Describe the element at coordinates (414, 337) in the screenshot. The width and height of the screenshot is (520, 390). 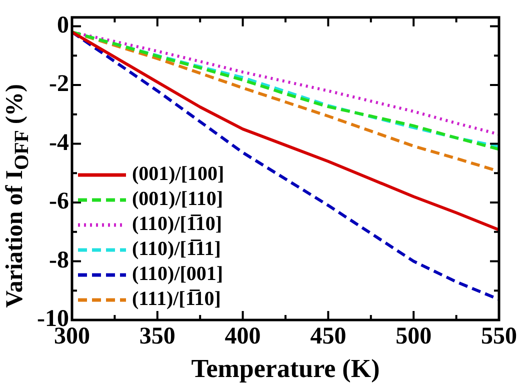
I see `x-tick-label: 500` at that location.